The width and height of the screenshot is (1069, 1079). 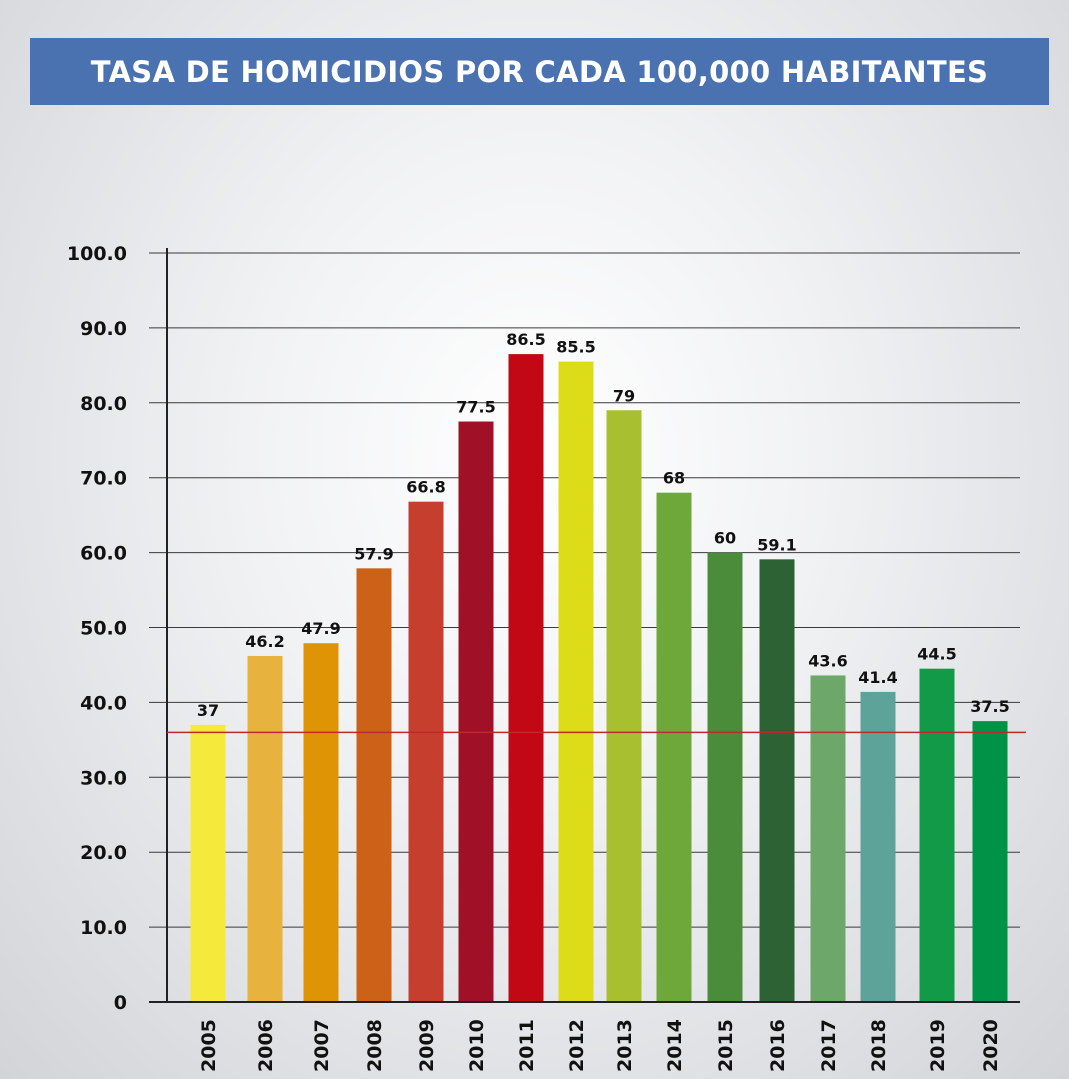 What do you see at coordinates (103, 778) in the screenshot?
I see `y-tick-label: 30.0` at bounding box center [103, 778].